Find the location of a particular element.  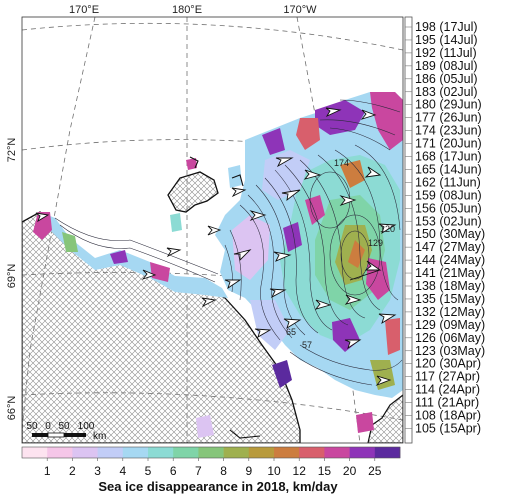

day-legend-label: 126 (06May) is located at coordinates (450, 338).